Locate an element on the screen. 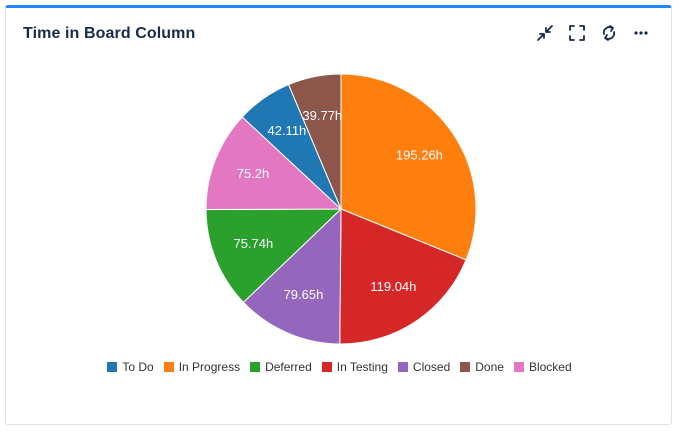 The image size is (678, 432). pie-slice-blocked is located at coordinates (274, 163).